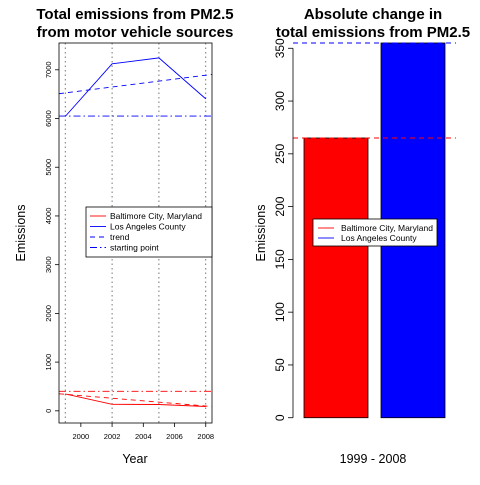  I want to click on legend-label: starting point, so click(134, 248).